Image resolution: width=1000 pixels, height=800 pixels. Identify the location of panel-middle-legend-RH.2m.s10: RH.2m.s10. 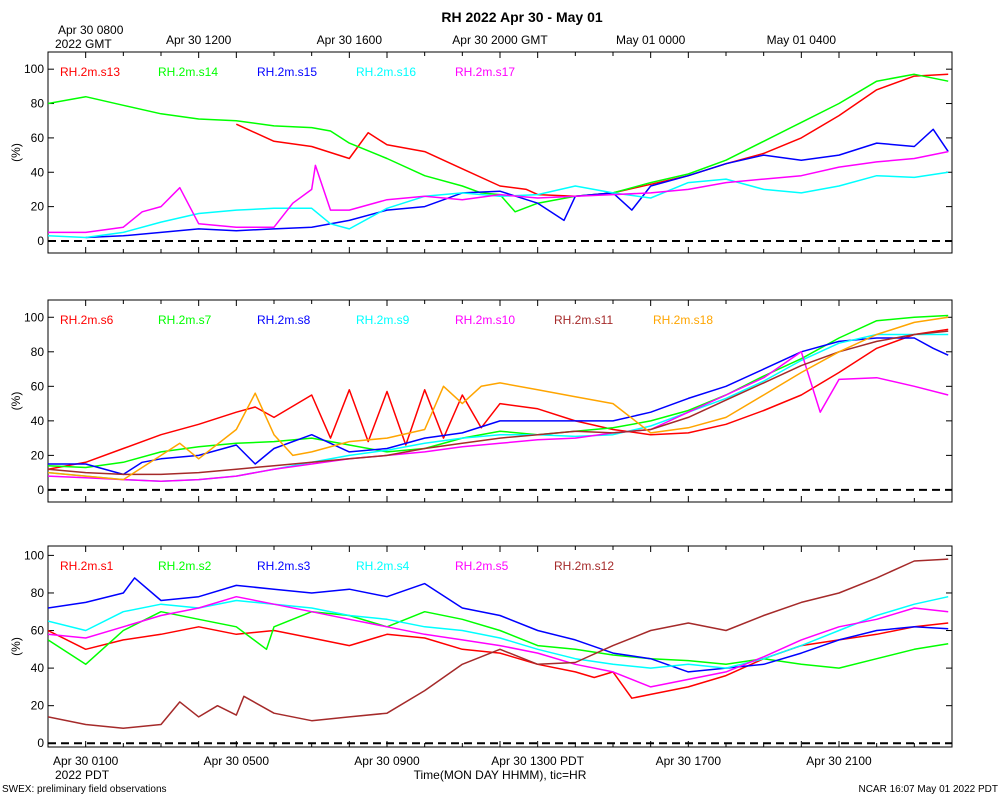
(485, 320).